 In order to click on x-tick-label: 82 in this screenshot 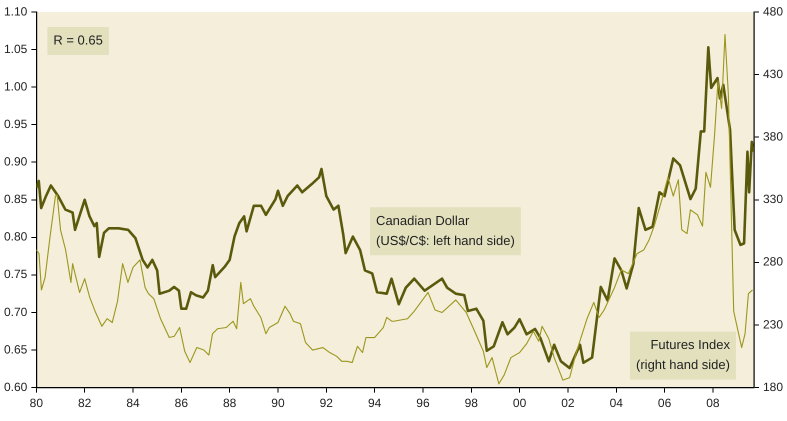, I will do `click(85, 403)`.